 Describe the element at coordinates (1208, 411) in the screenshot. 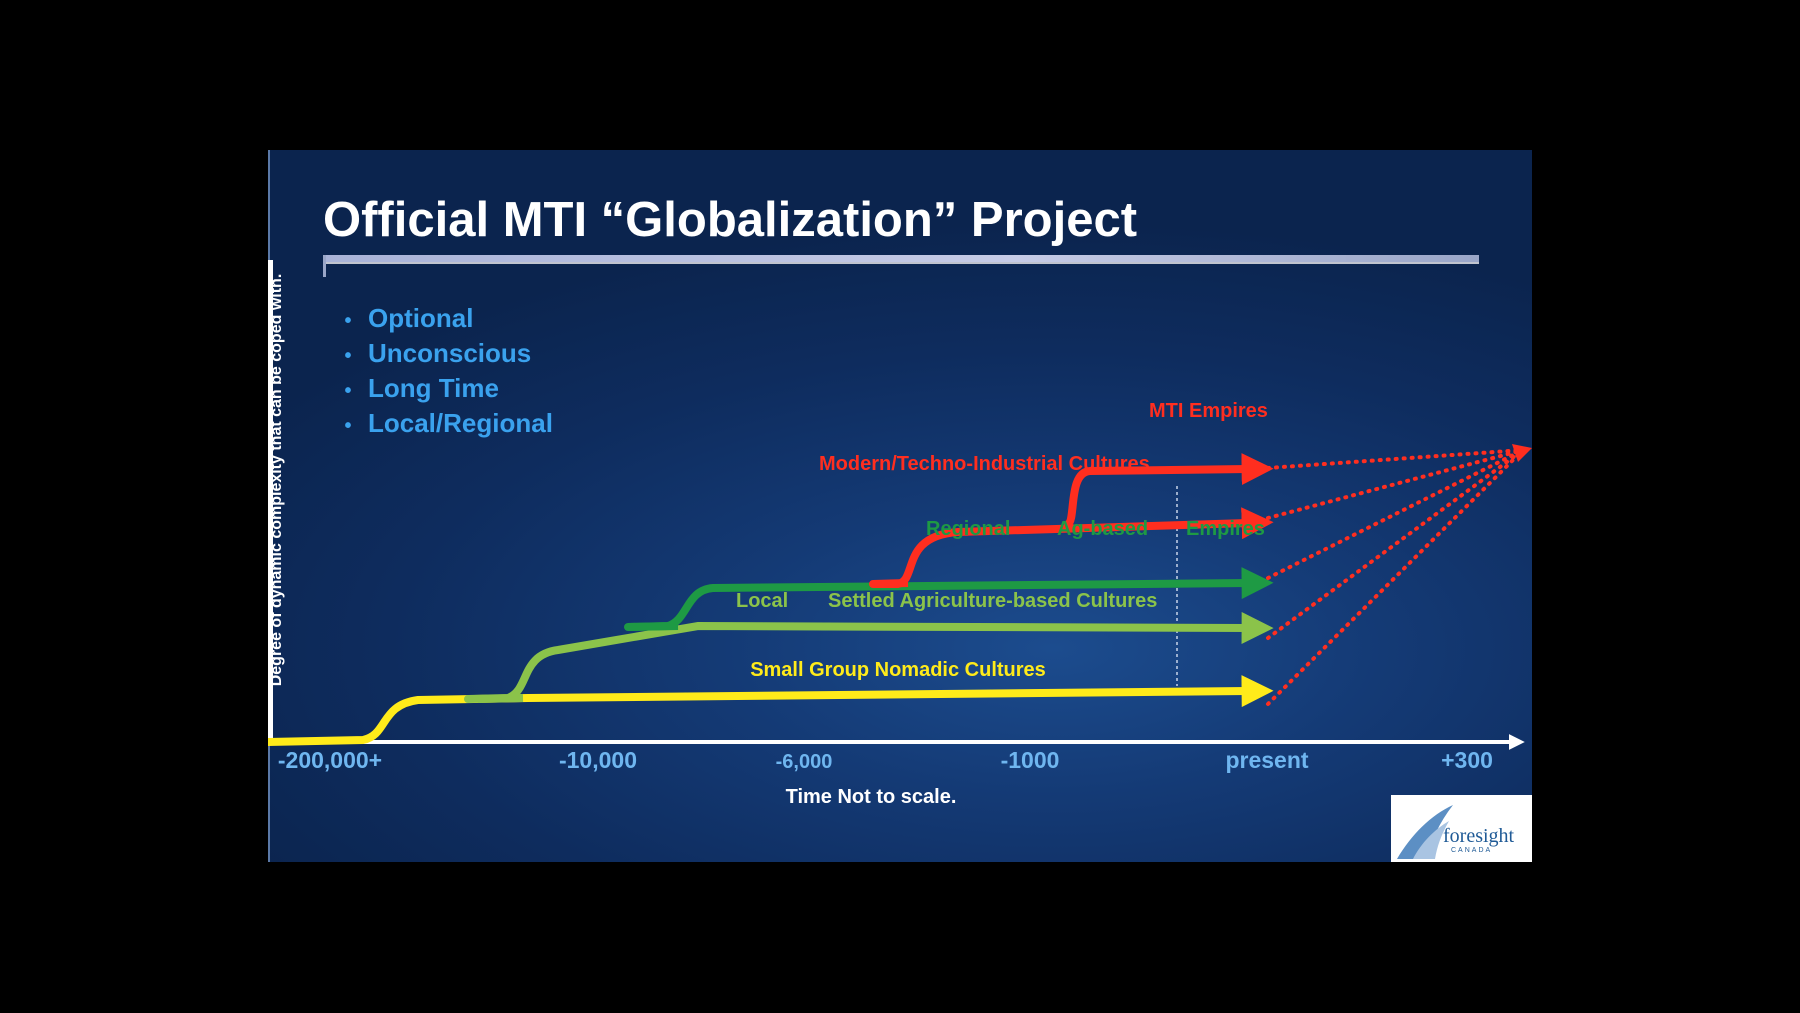

I see `label-mti-empires: MTI Empires` at that location.